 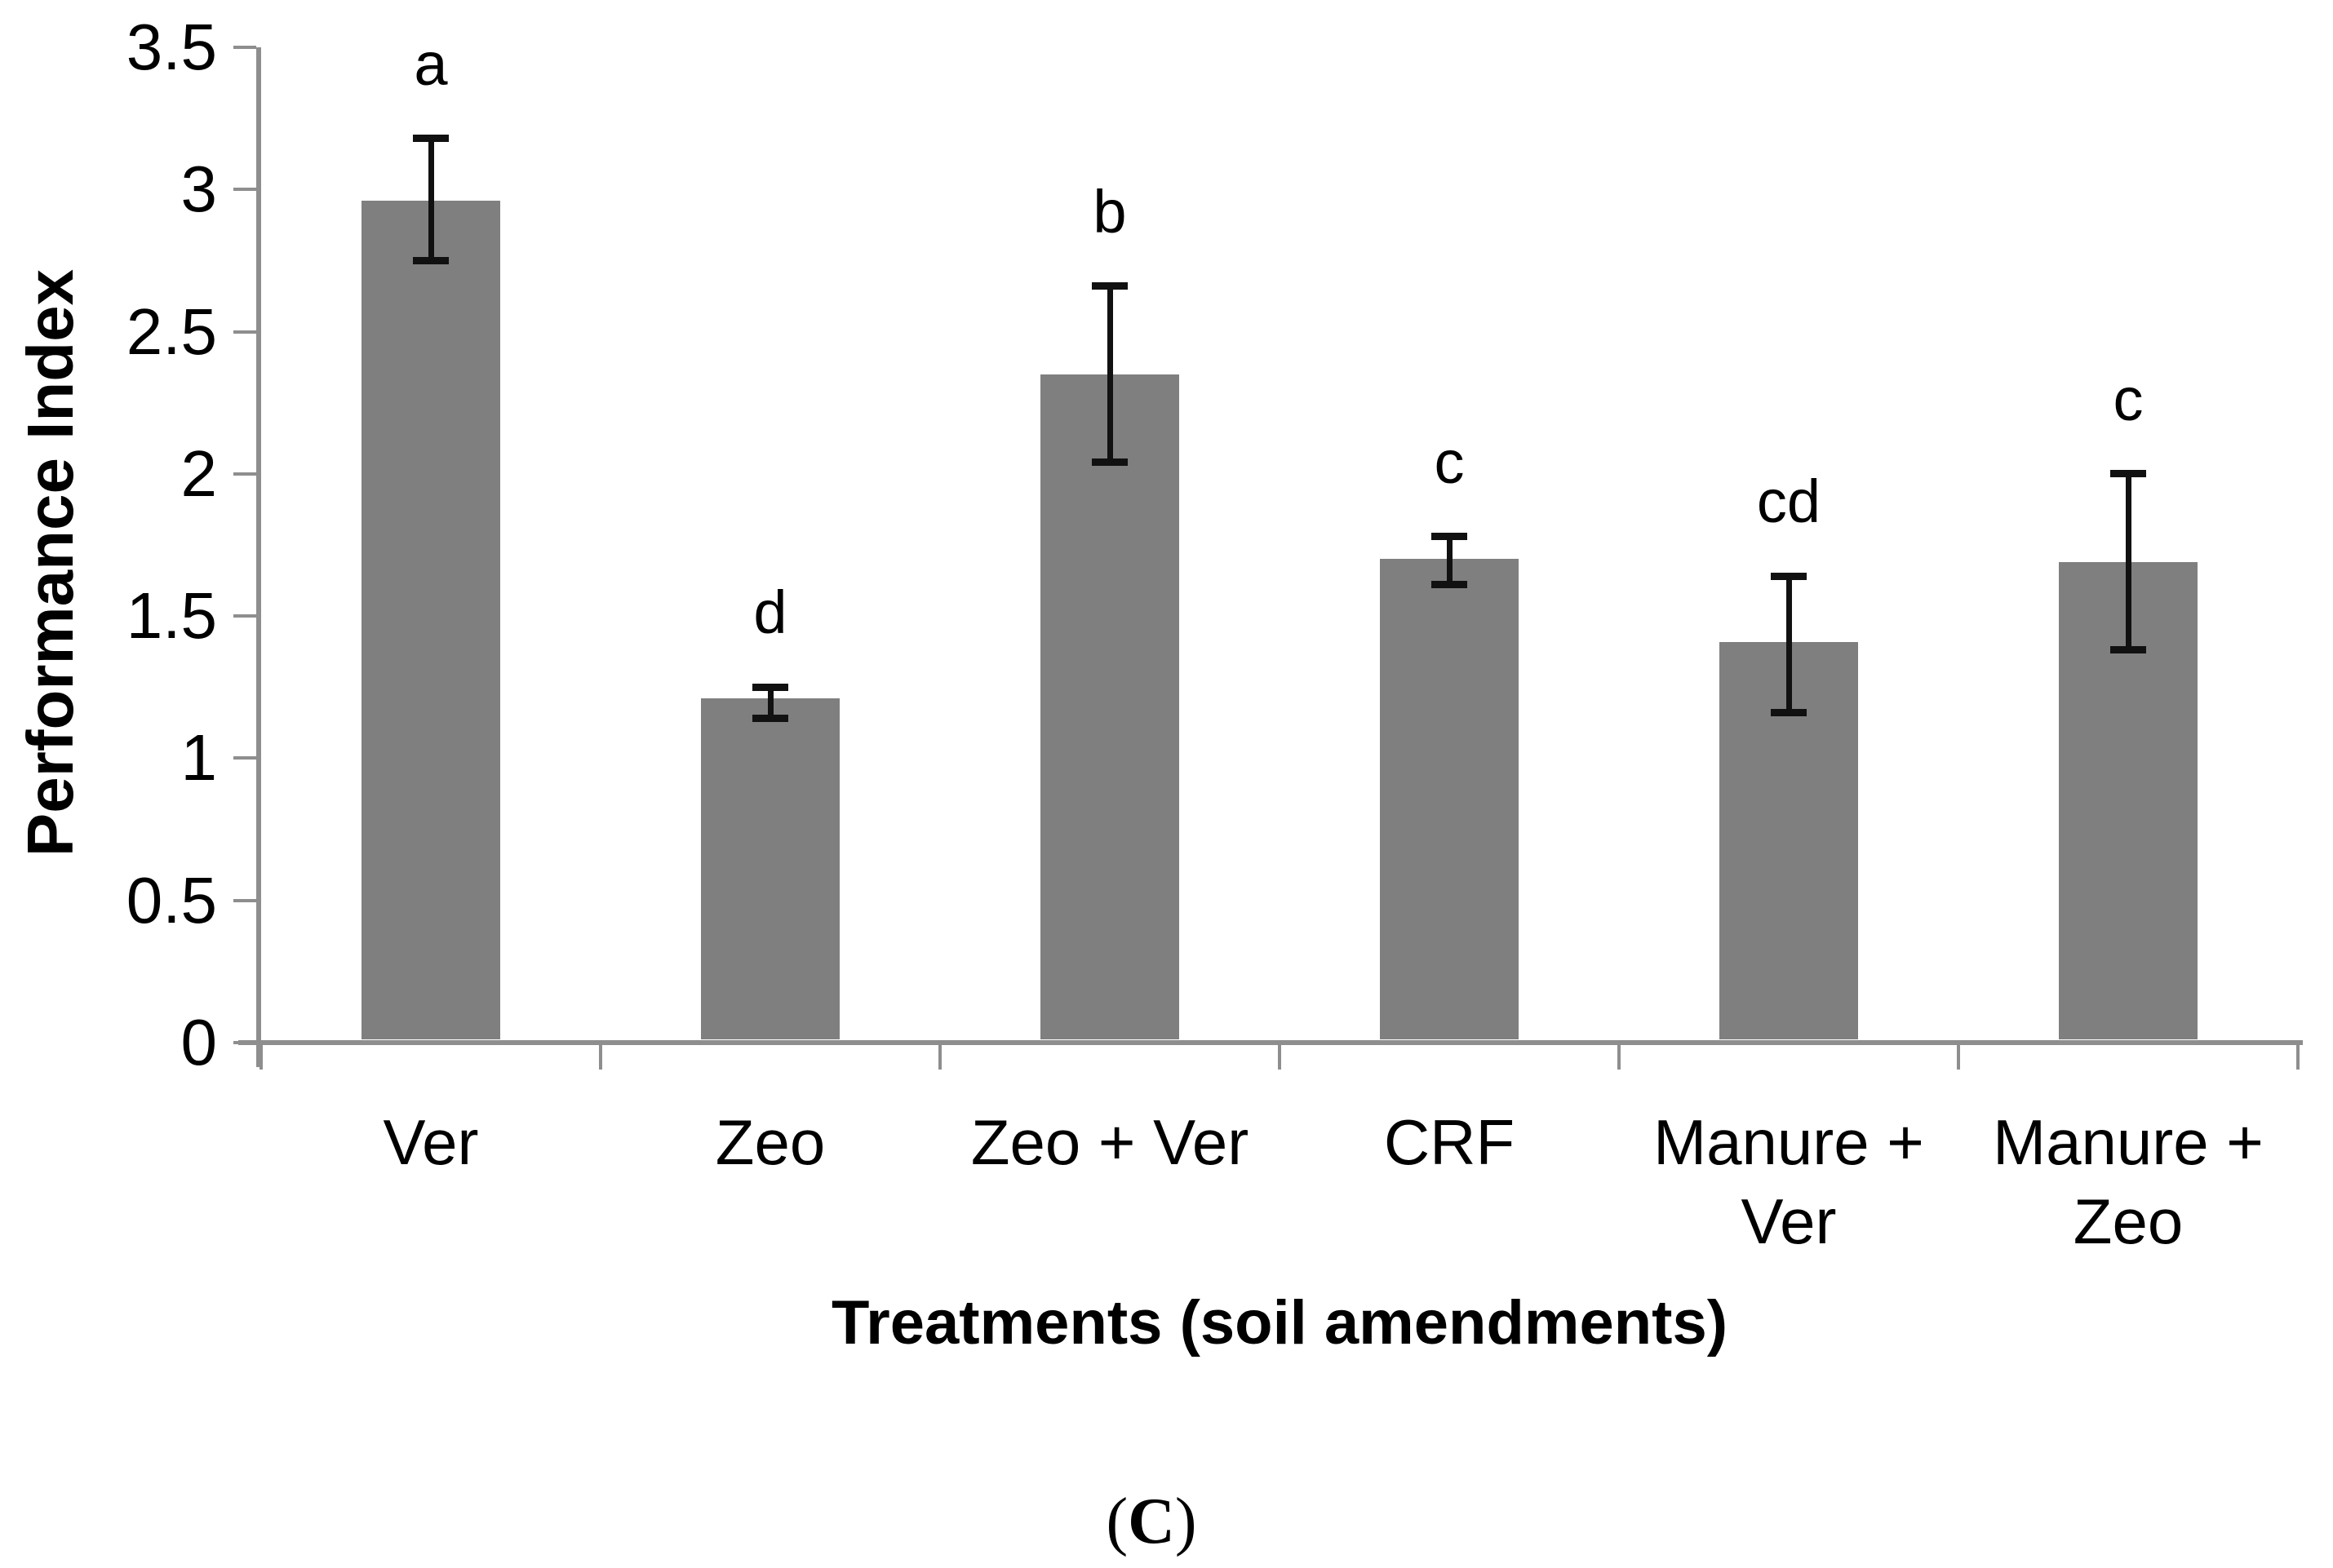 I want to click on y-tick-label: 1, so click(x=199, y=757).